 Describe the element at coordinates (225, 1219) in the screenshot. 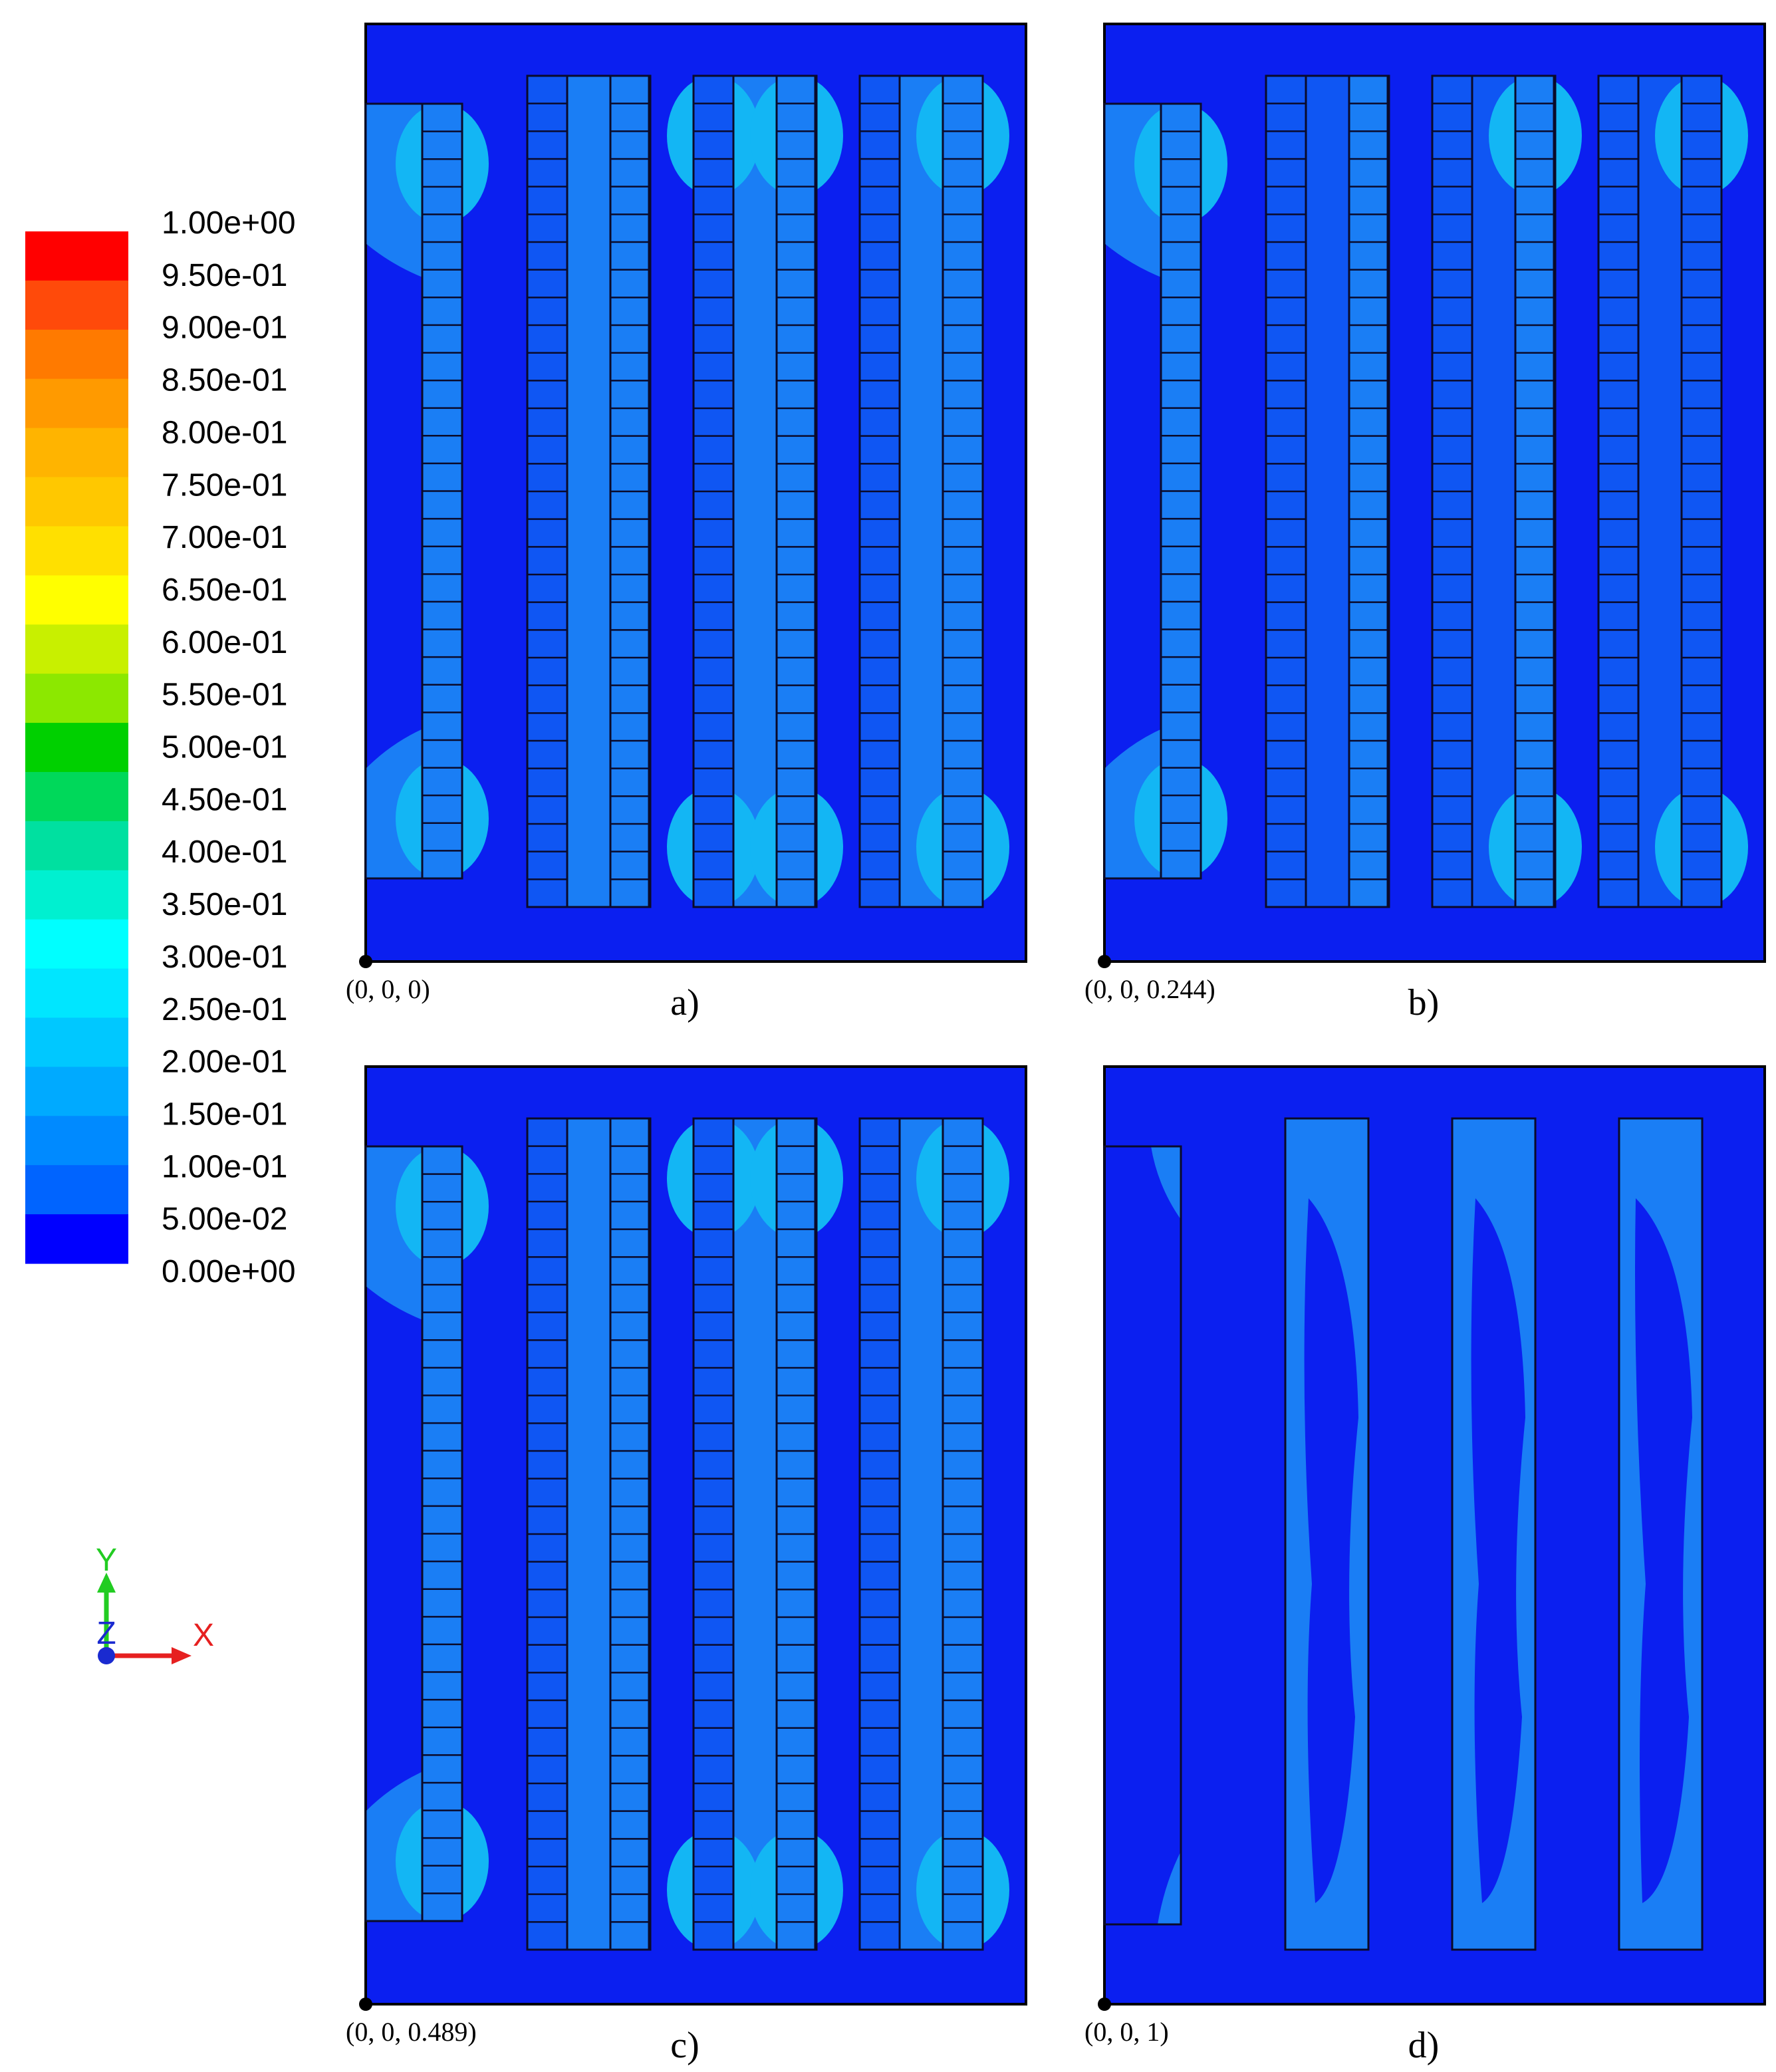

I see `color-scale-tick-label: 5.00e-02` at that location.